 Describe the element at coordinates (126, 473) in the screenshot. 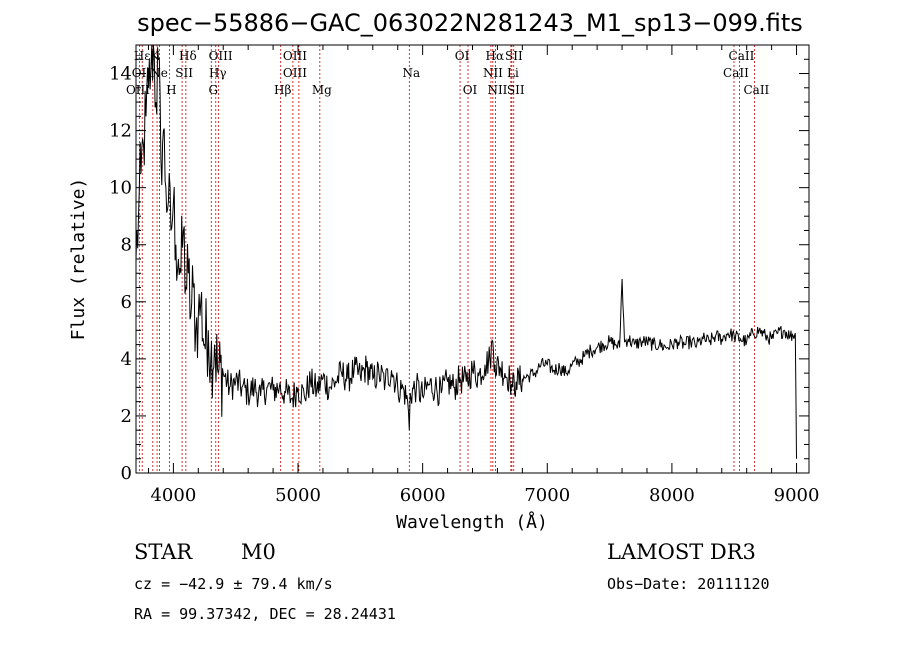

I see `y-tick-label: 0` at that location.